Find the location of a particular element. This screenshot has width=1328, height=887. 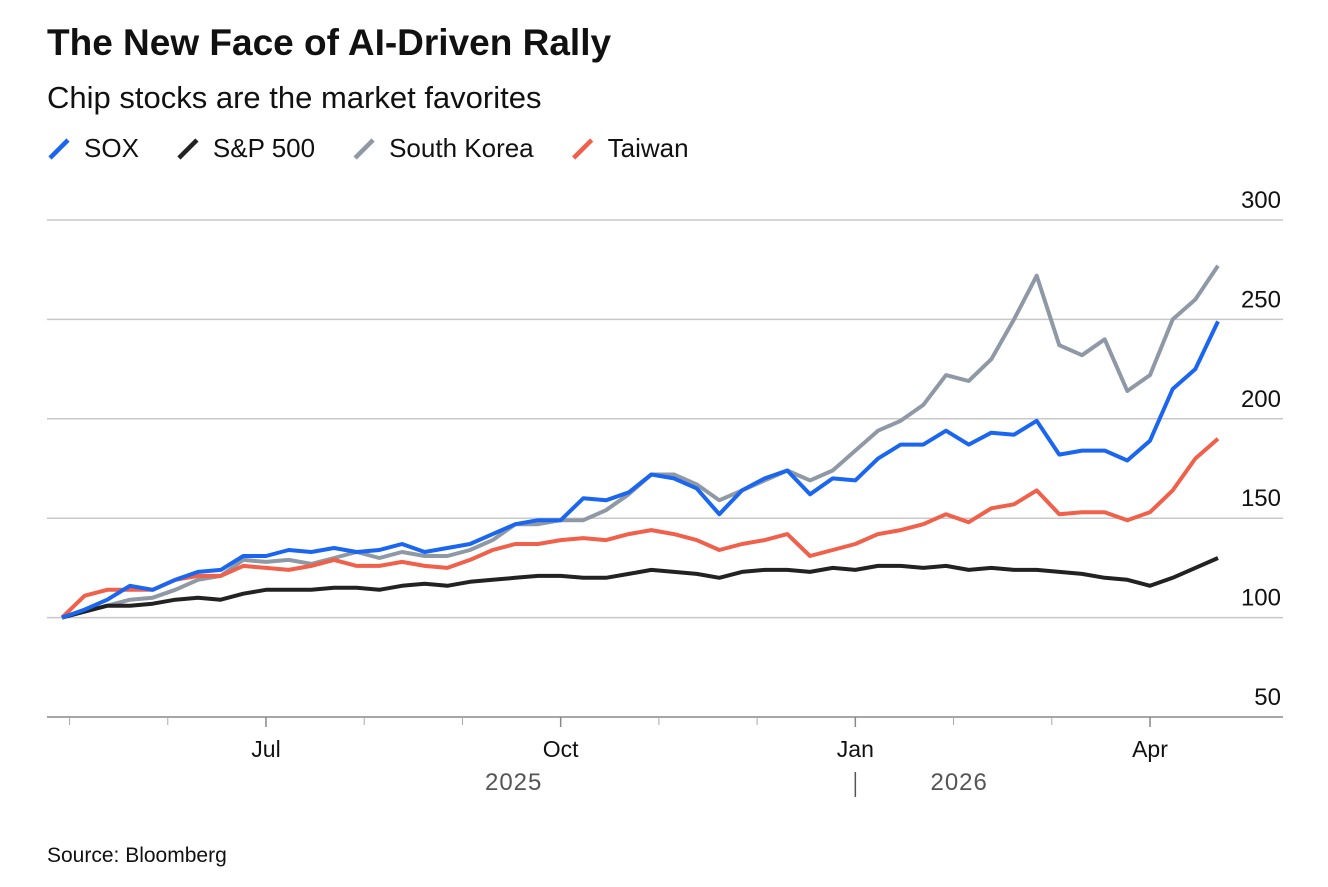

x-tick-label: Apr is located at coordinates (1150, 749).